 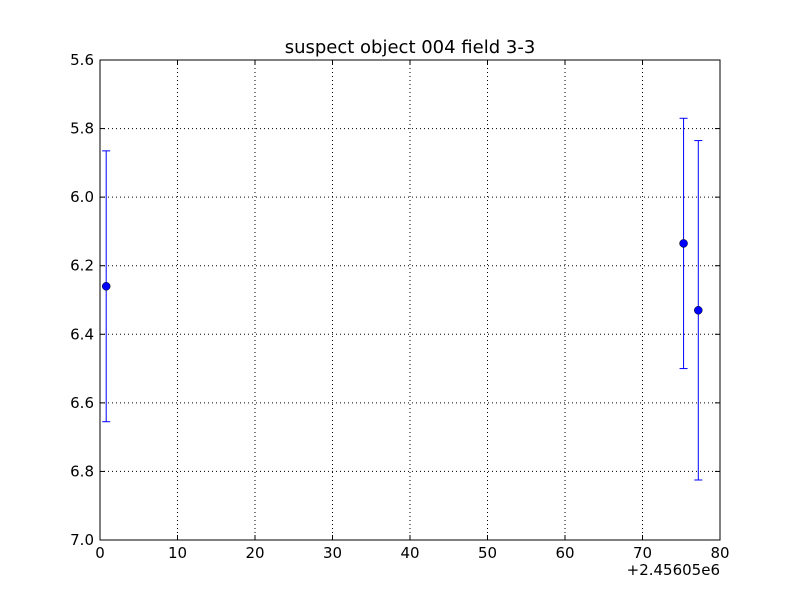 What do you see at coordinates (82, 60) in the screenshot?
I see `y-tick-label: 5.6` at bounding box center [82, 60].